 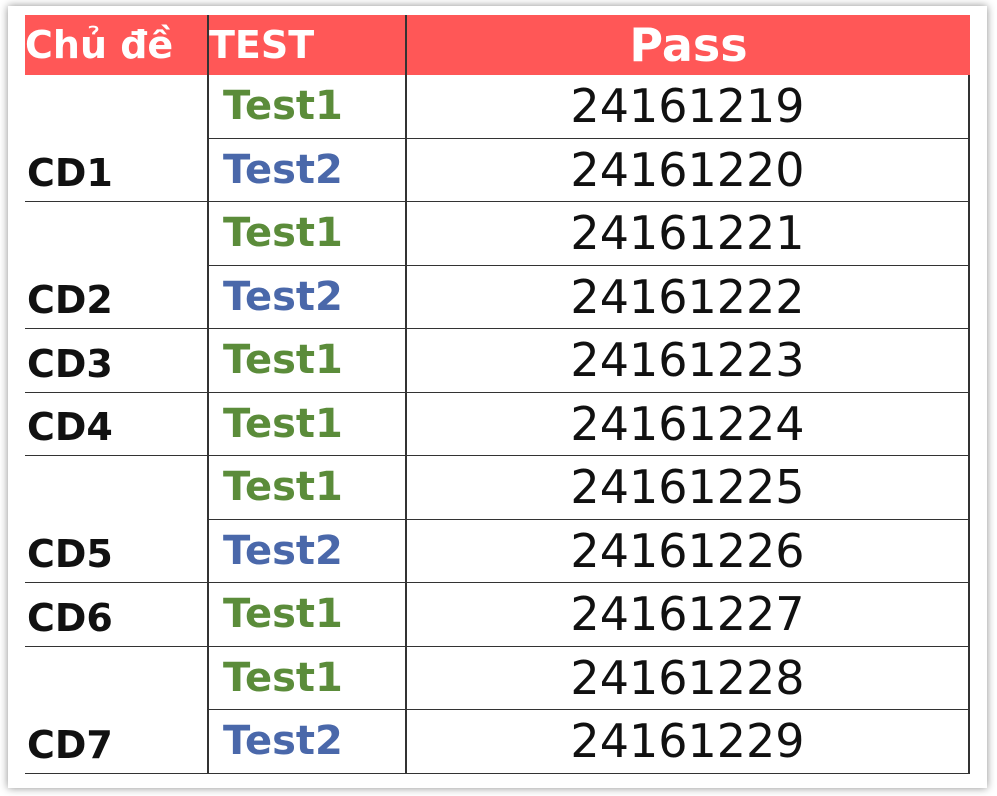 I want to click on pass-code: 24161229, so click(x=687, y=742).